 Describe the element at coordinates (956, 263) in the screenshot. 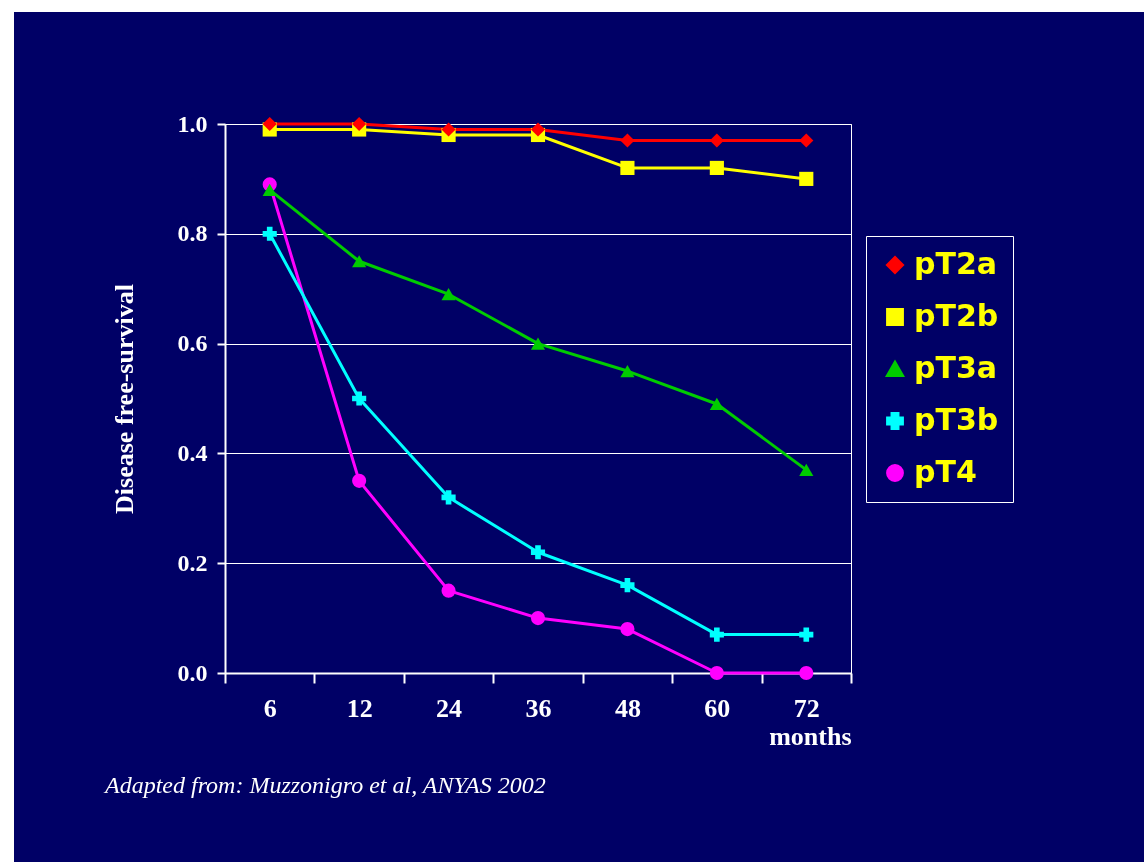

I see `legend-label: pT2a` at that location.